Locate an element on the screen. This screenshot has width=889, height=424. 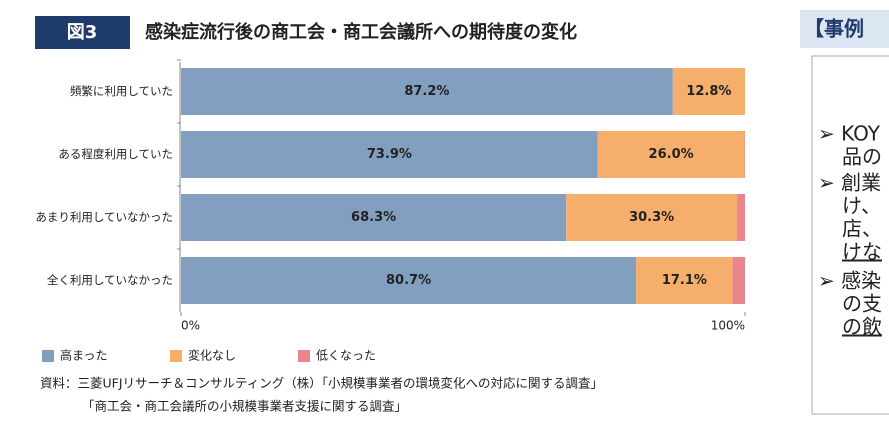
panel-line: けな is located at coordinates (862, 252).